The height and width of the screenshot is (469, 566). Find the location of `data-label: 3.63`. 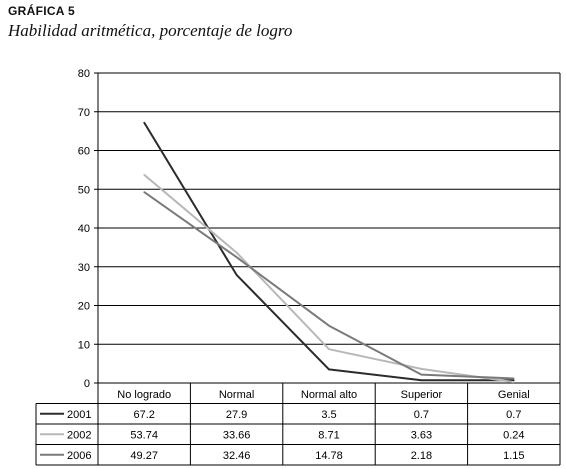

data-label: 3.63 is located at coordinates (421, 435).